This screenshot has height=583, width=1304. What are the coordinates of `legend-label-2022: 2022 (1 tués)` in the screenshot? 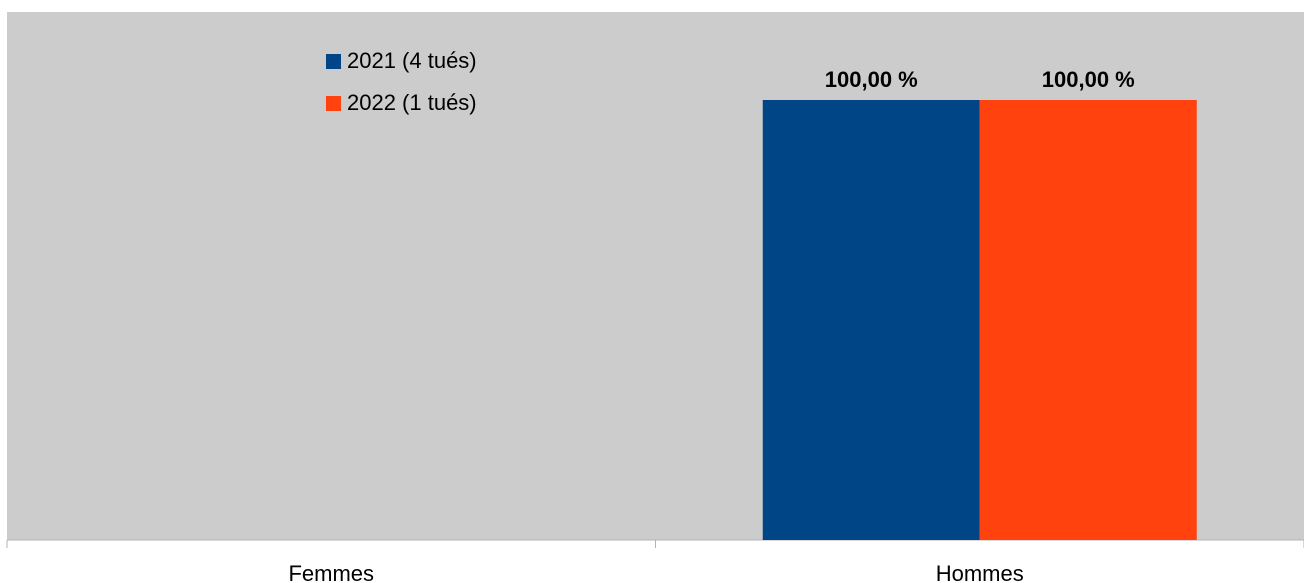 It's located at (412, 102).